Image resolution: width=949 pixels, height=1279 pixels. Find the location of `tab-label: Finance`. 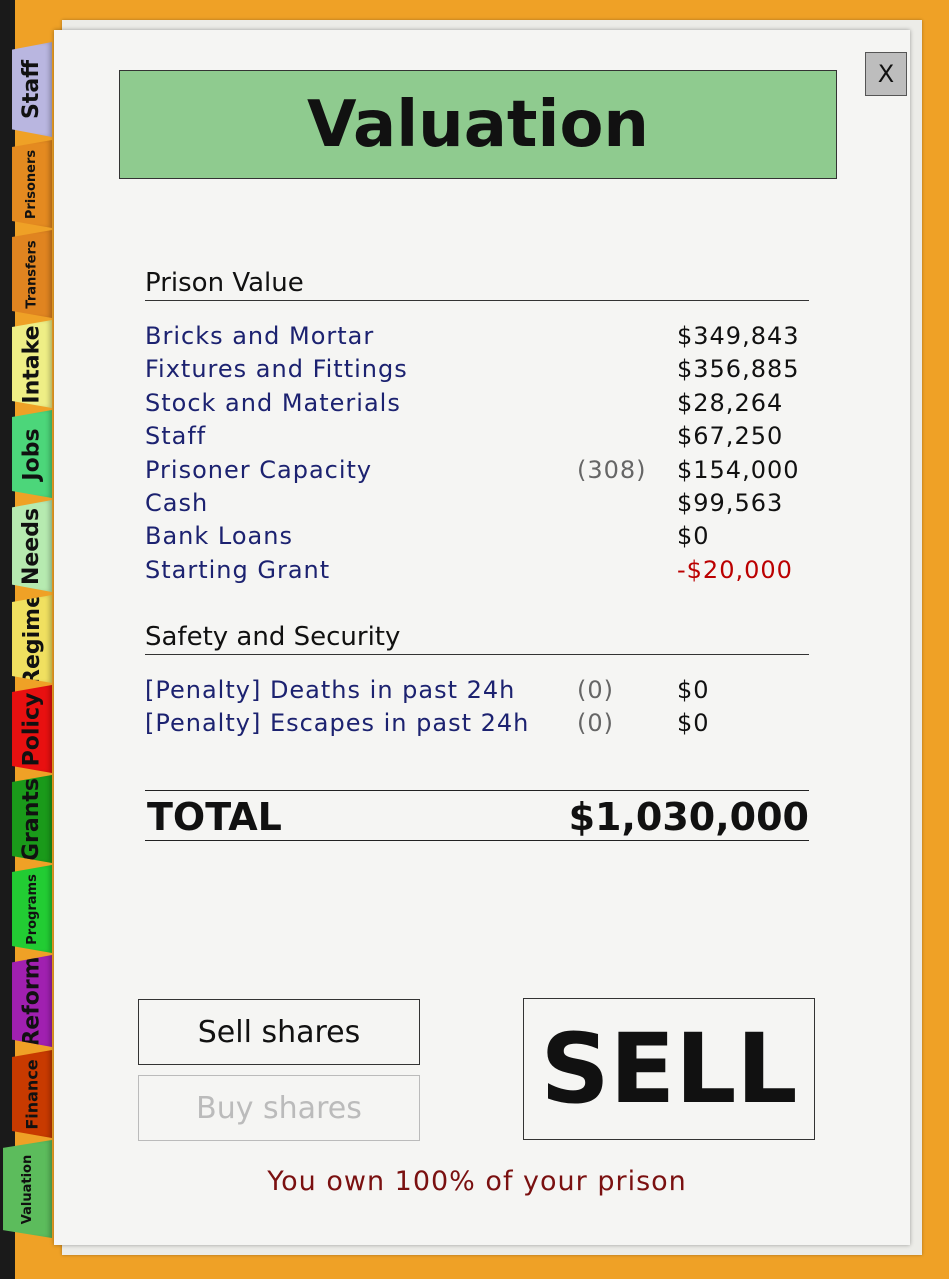

tab-label: Finance is located at coordinates (32, 1094).